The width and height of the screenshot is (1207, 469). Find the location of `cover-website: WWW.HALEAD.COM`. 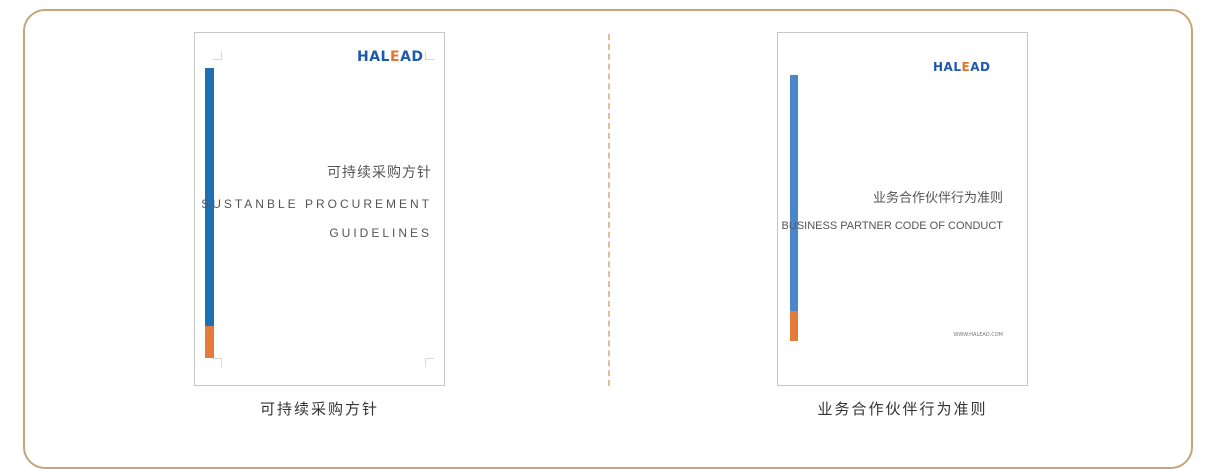

cover-website: WWW.HALEAD.COM is located at coordinates (978, 335).